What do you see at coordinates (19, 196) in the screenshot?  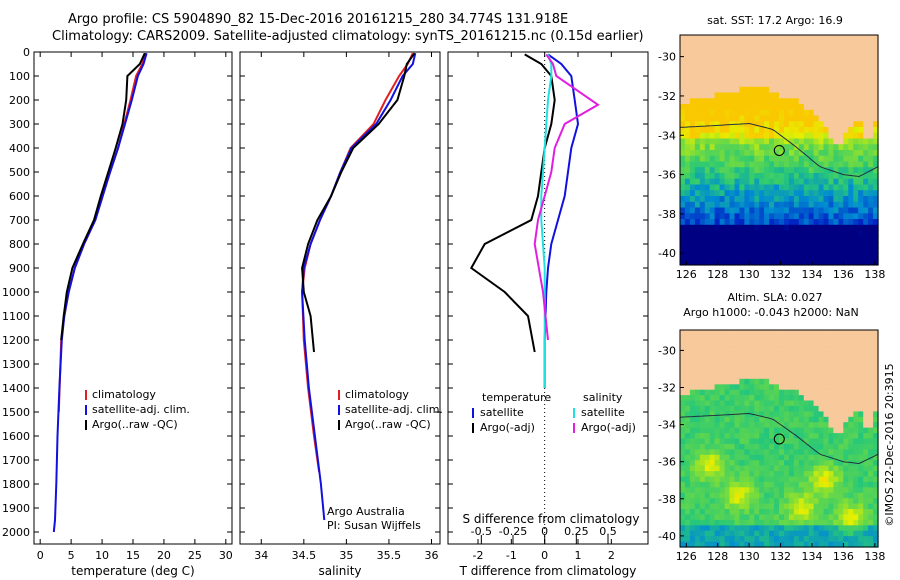 I see `y-tick-label: 600` at bounding box center [19, 196].